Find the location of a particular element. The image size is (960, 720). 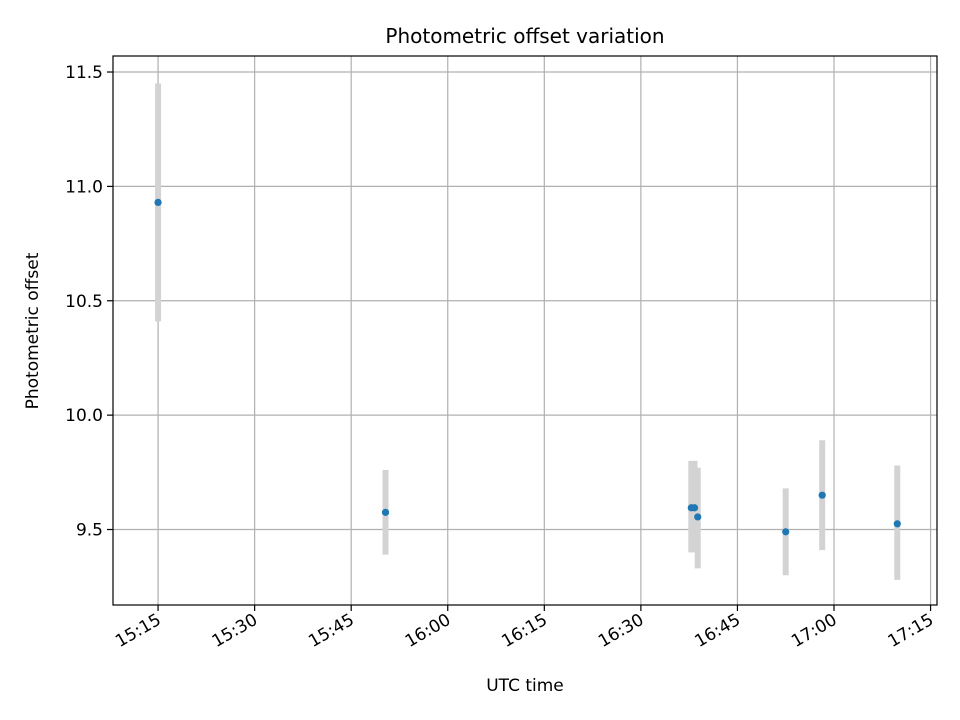

x-tick-label: 15:15 is located at coordinates (138, 631).